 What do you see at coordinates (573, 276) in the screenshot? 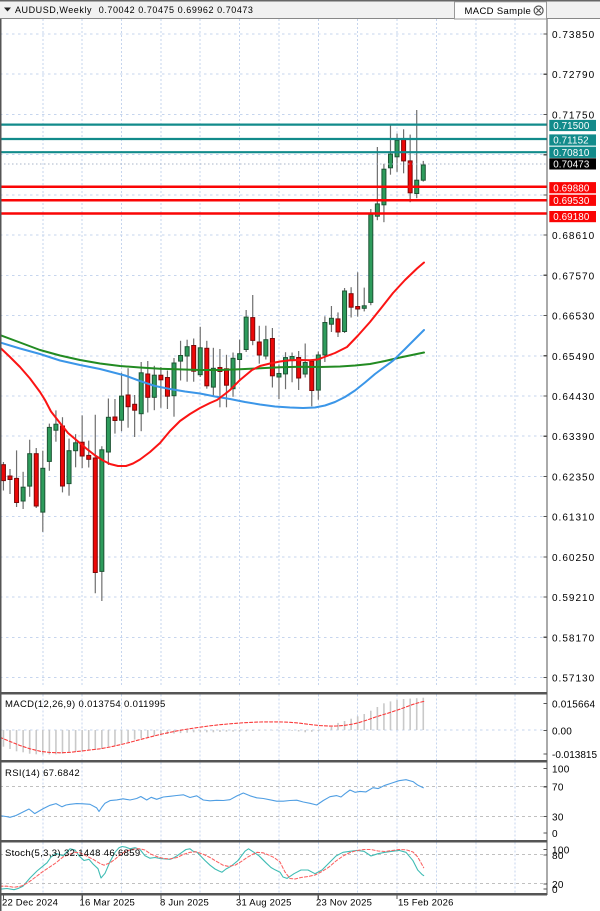
I see `svg-text: 0.67570` at bounding box center [573, 276].